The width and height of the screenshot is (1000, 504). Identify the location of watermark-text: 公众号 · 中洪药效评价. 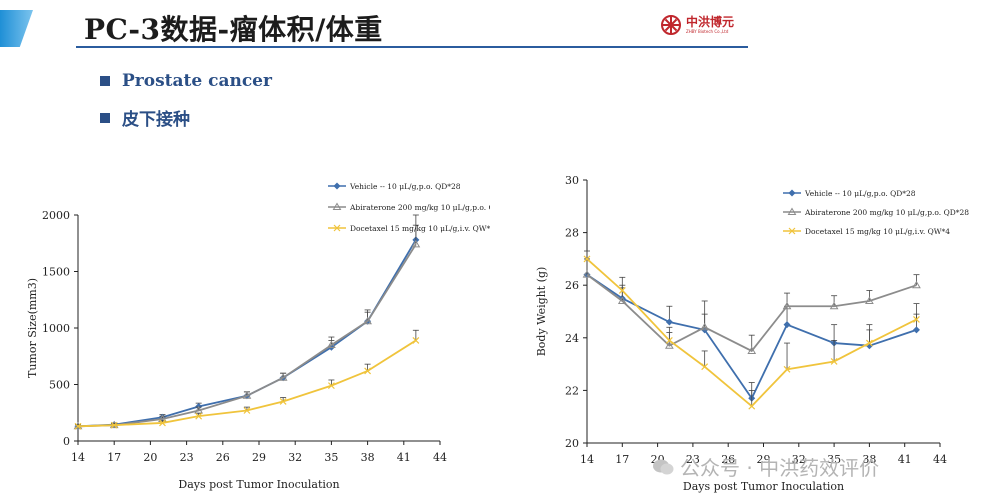
(780, 468).